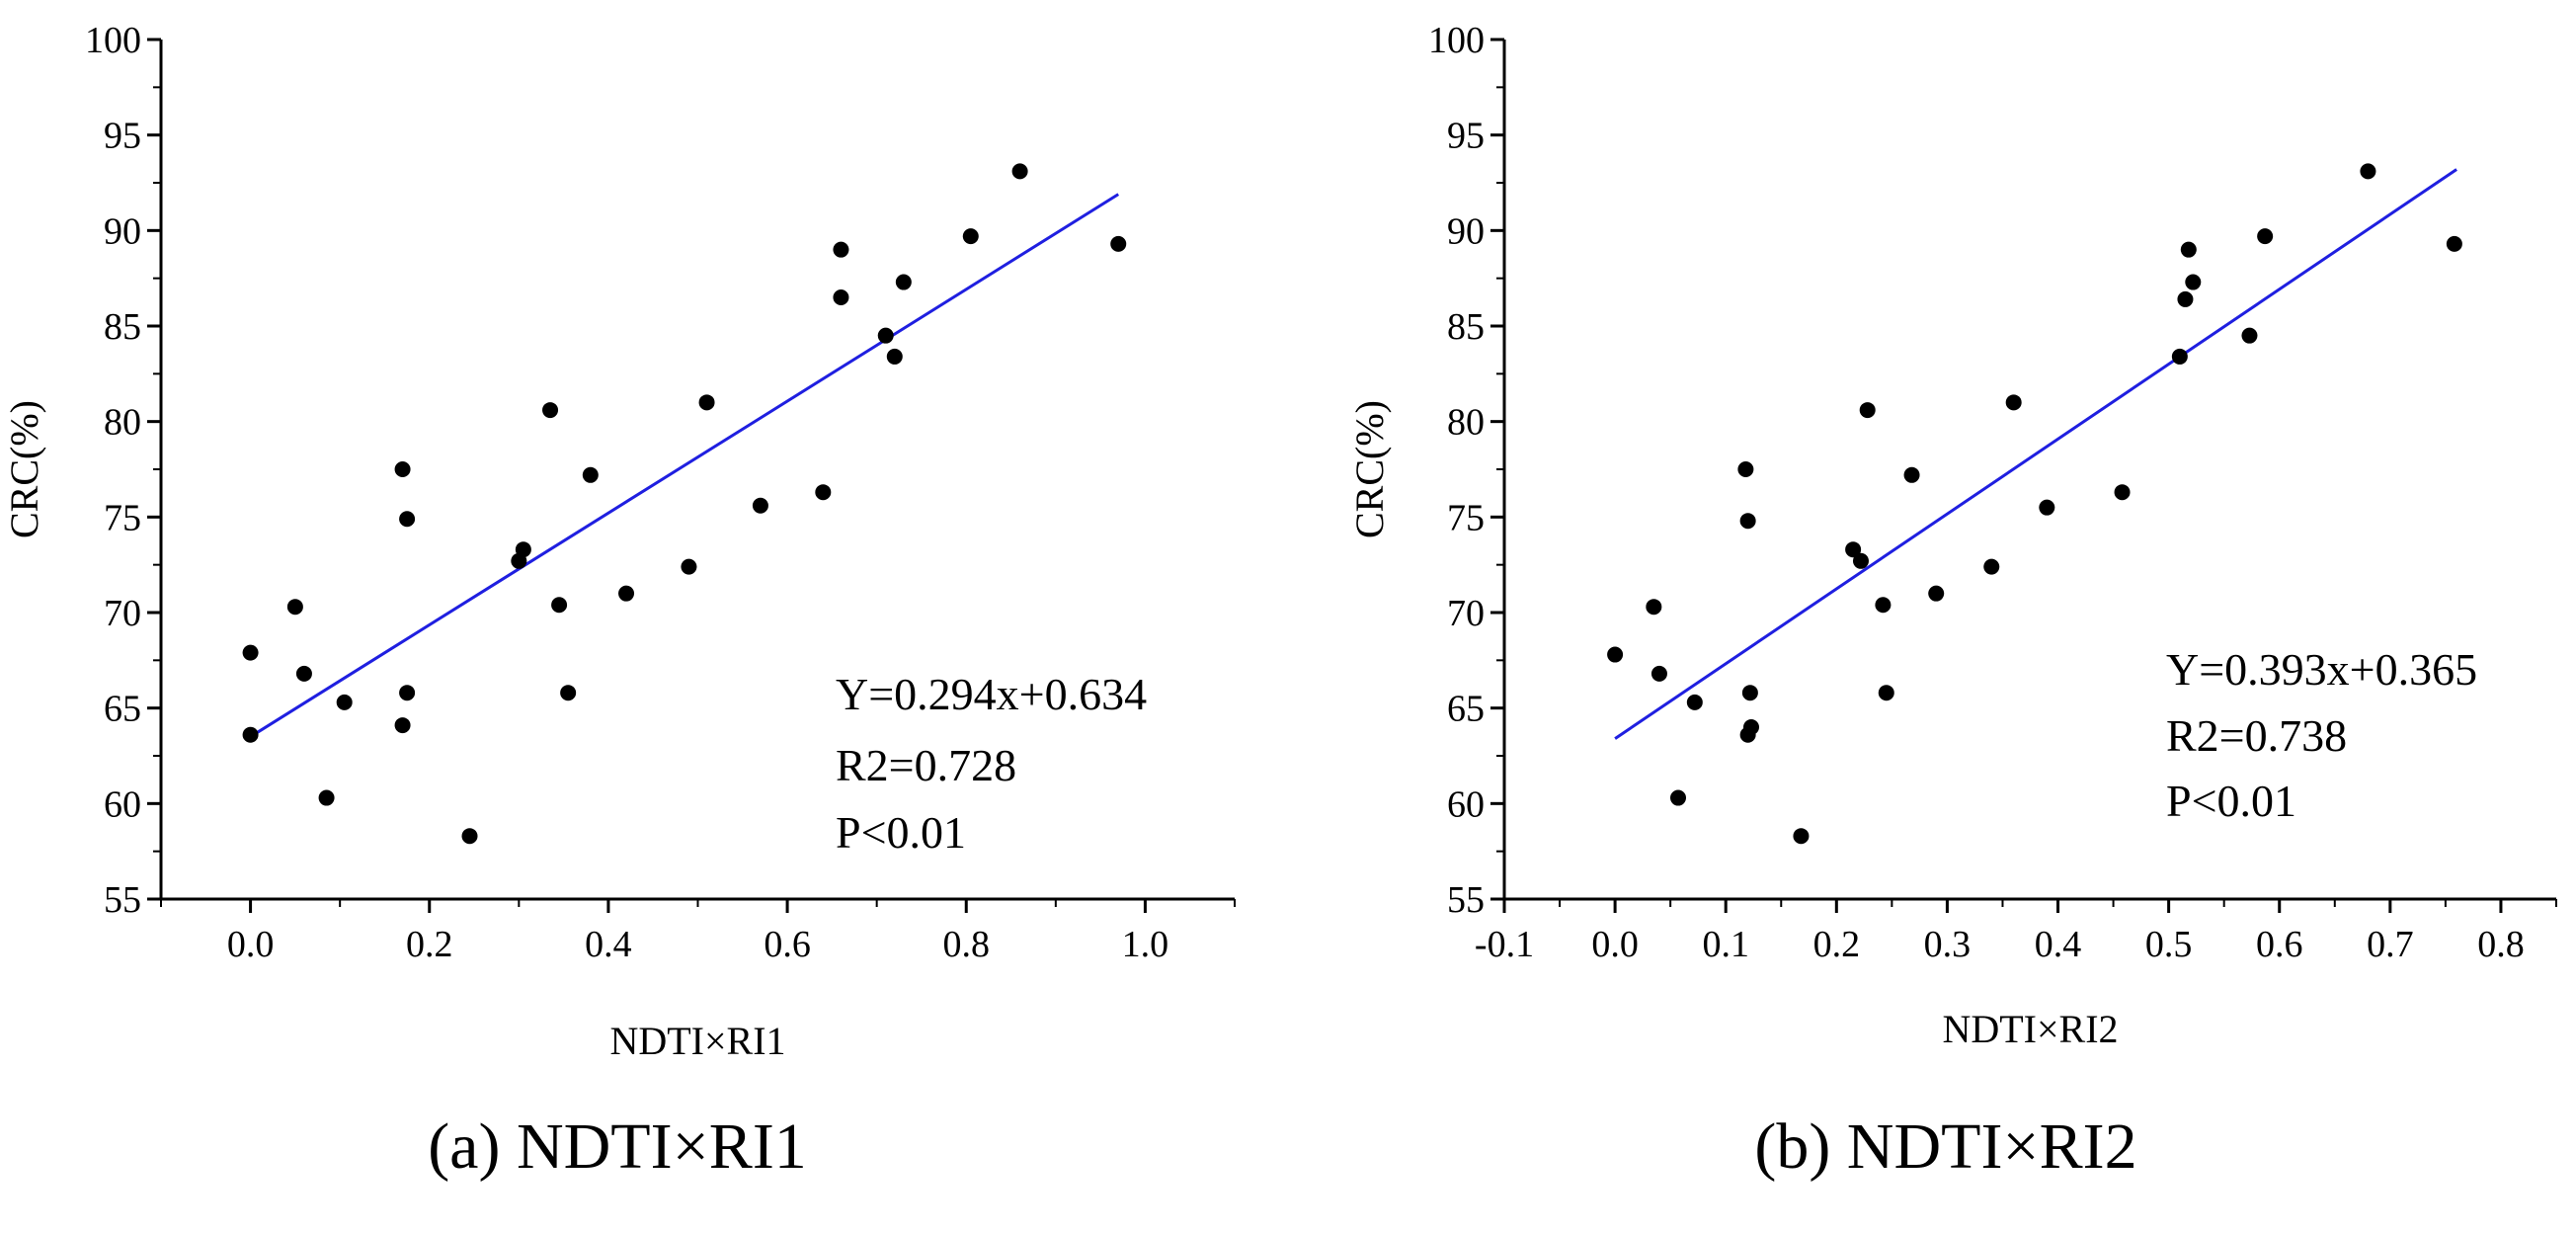 The image size is (2576, 1233). Describe the element at coordinates (2169, 945) in the screenshot. I see `x-tick-label: 0.5` at that location.